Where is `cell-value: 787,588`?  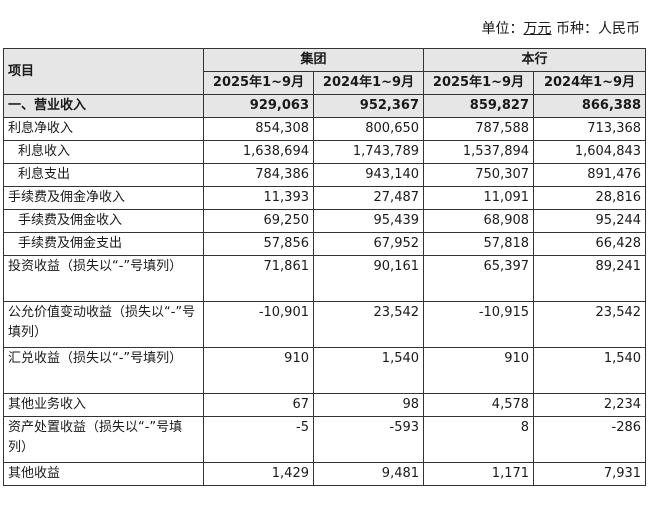 cell-value: 787,588 is located at coordinates (479, 129).